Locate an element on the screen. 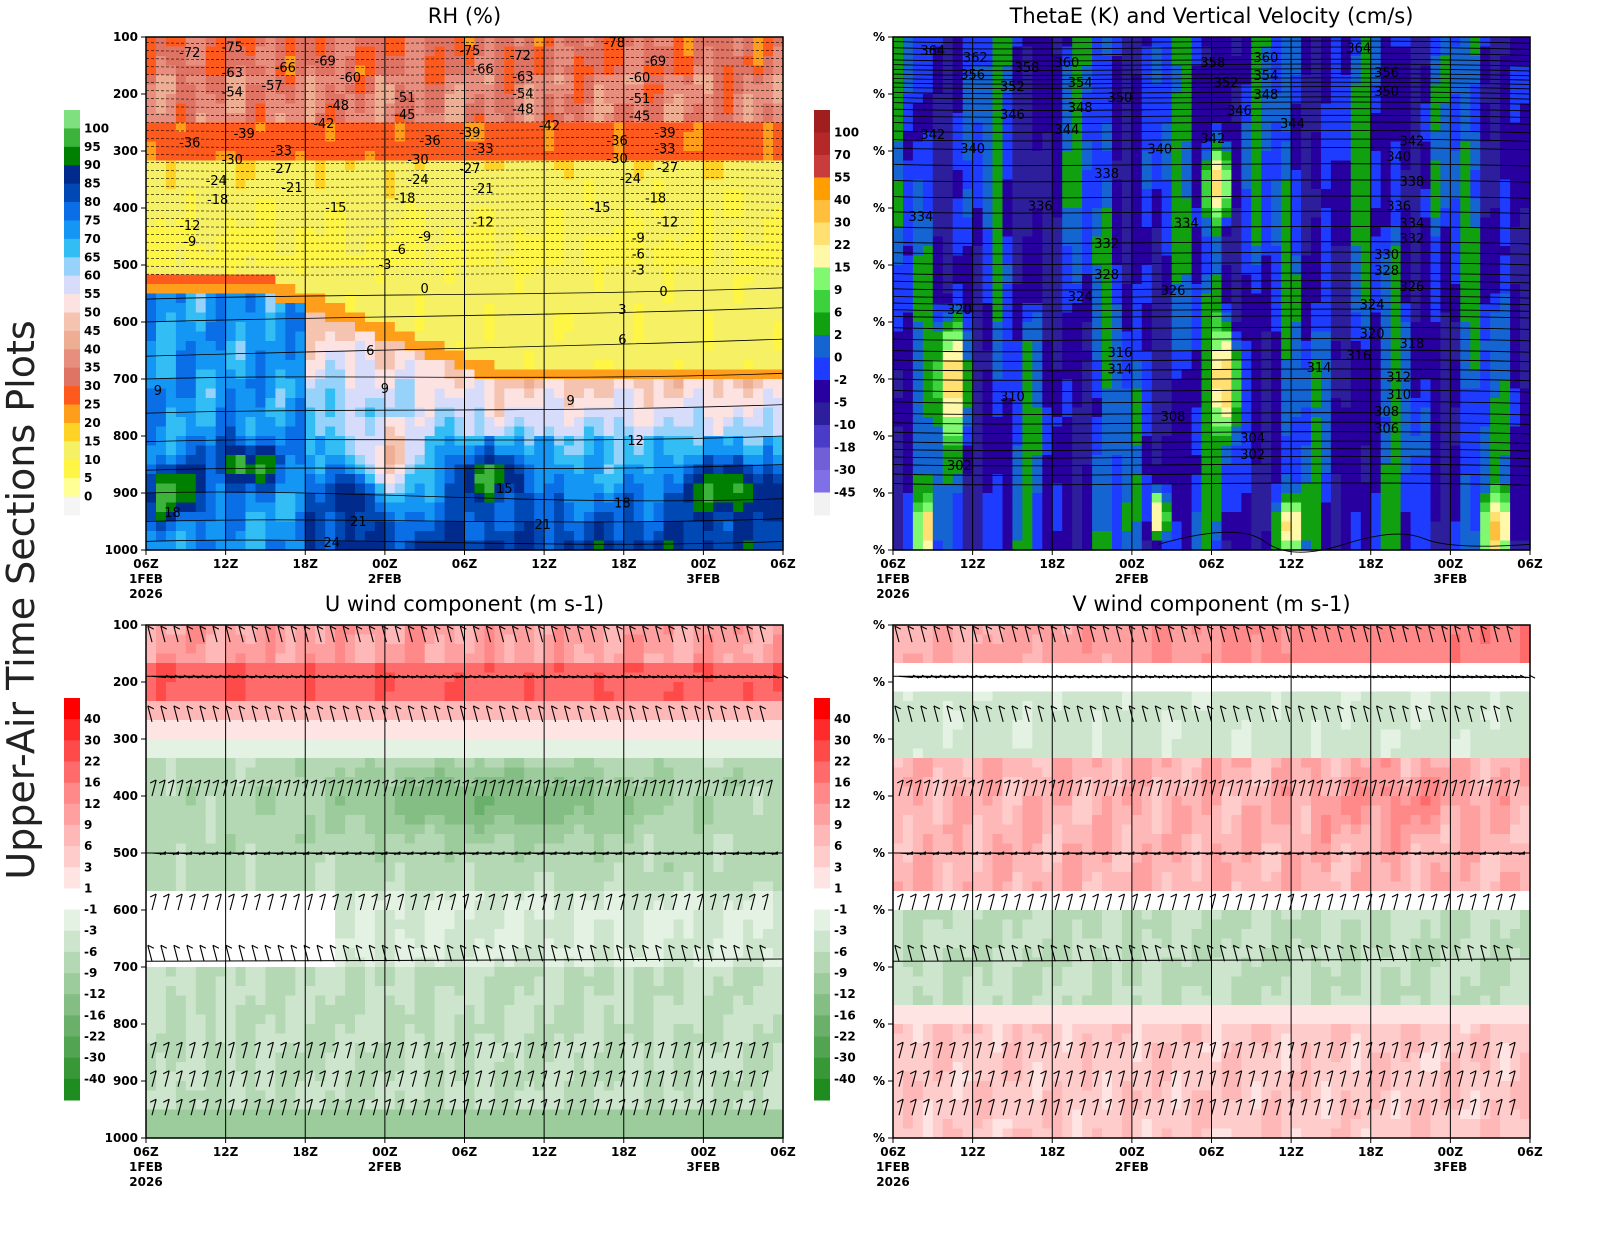  y-tick-label: 400 is located at coordinates (125, 208).